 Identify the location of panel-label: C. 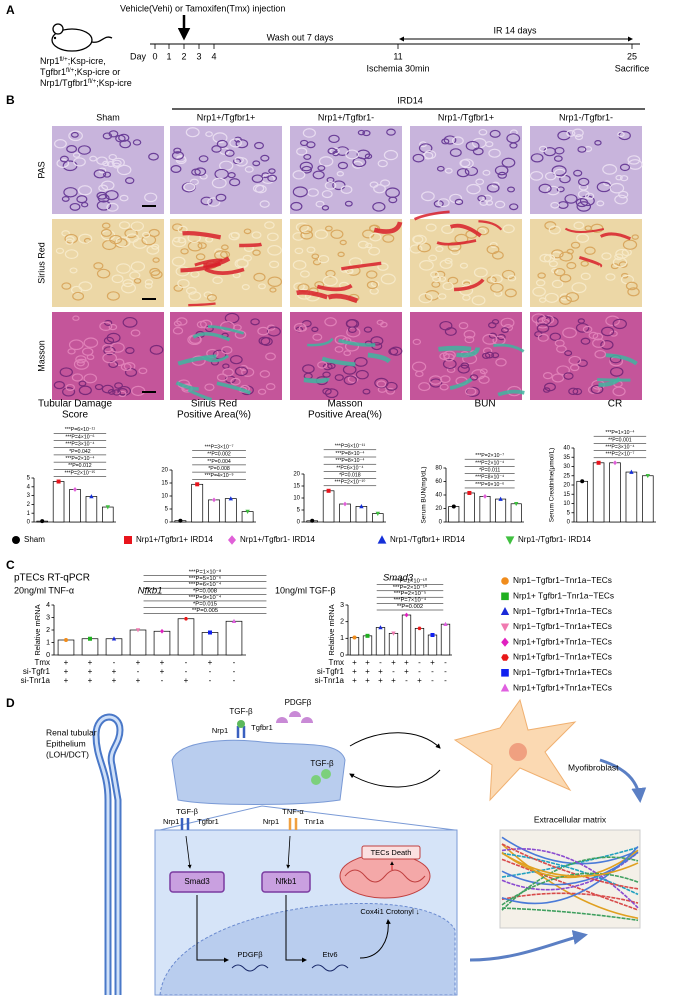
(10, 565).